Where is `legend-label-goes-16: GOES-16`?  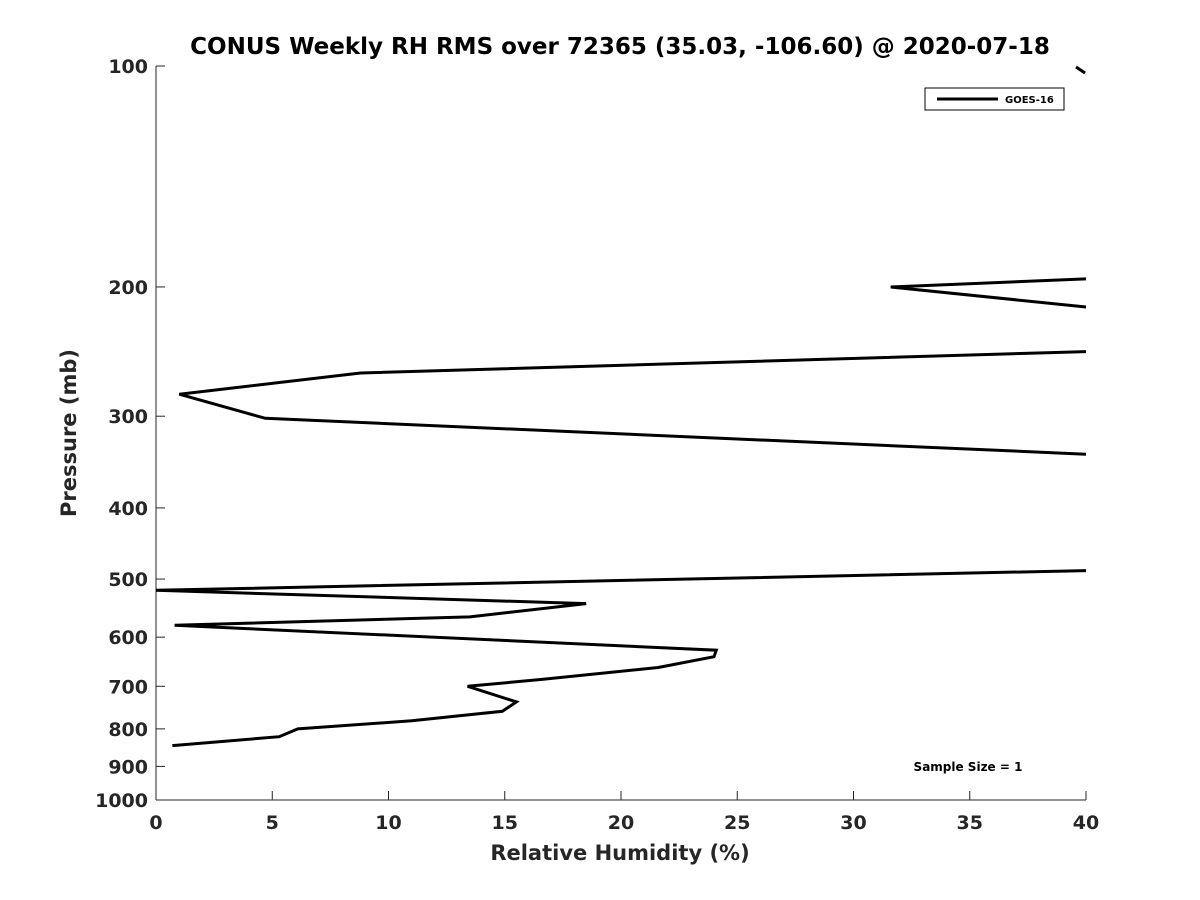 legend-label-goes-16: GOES-16 is located at coordinates (1029, 100).